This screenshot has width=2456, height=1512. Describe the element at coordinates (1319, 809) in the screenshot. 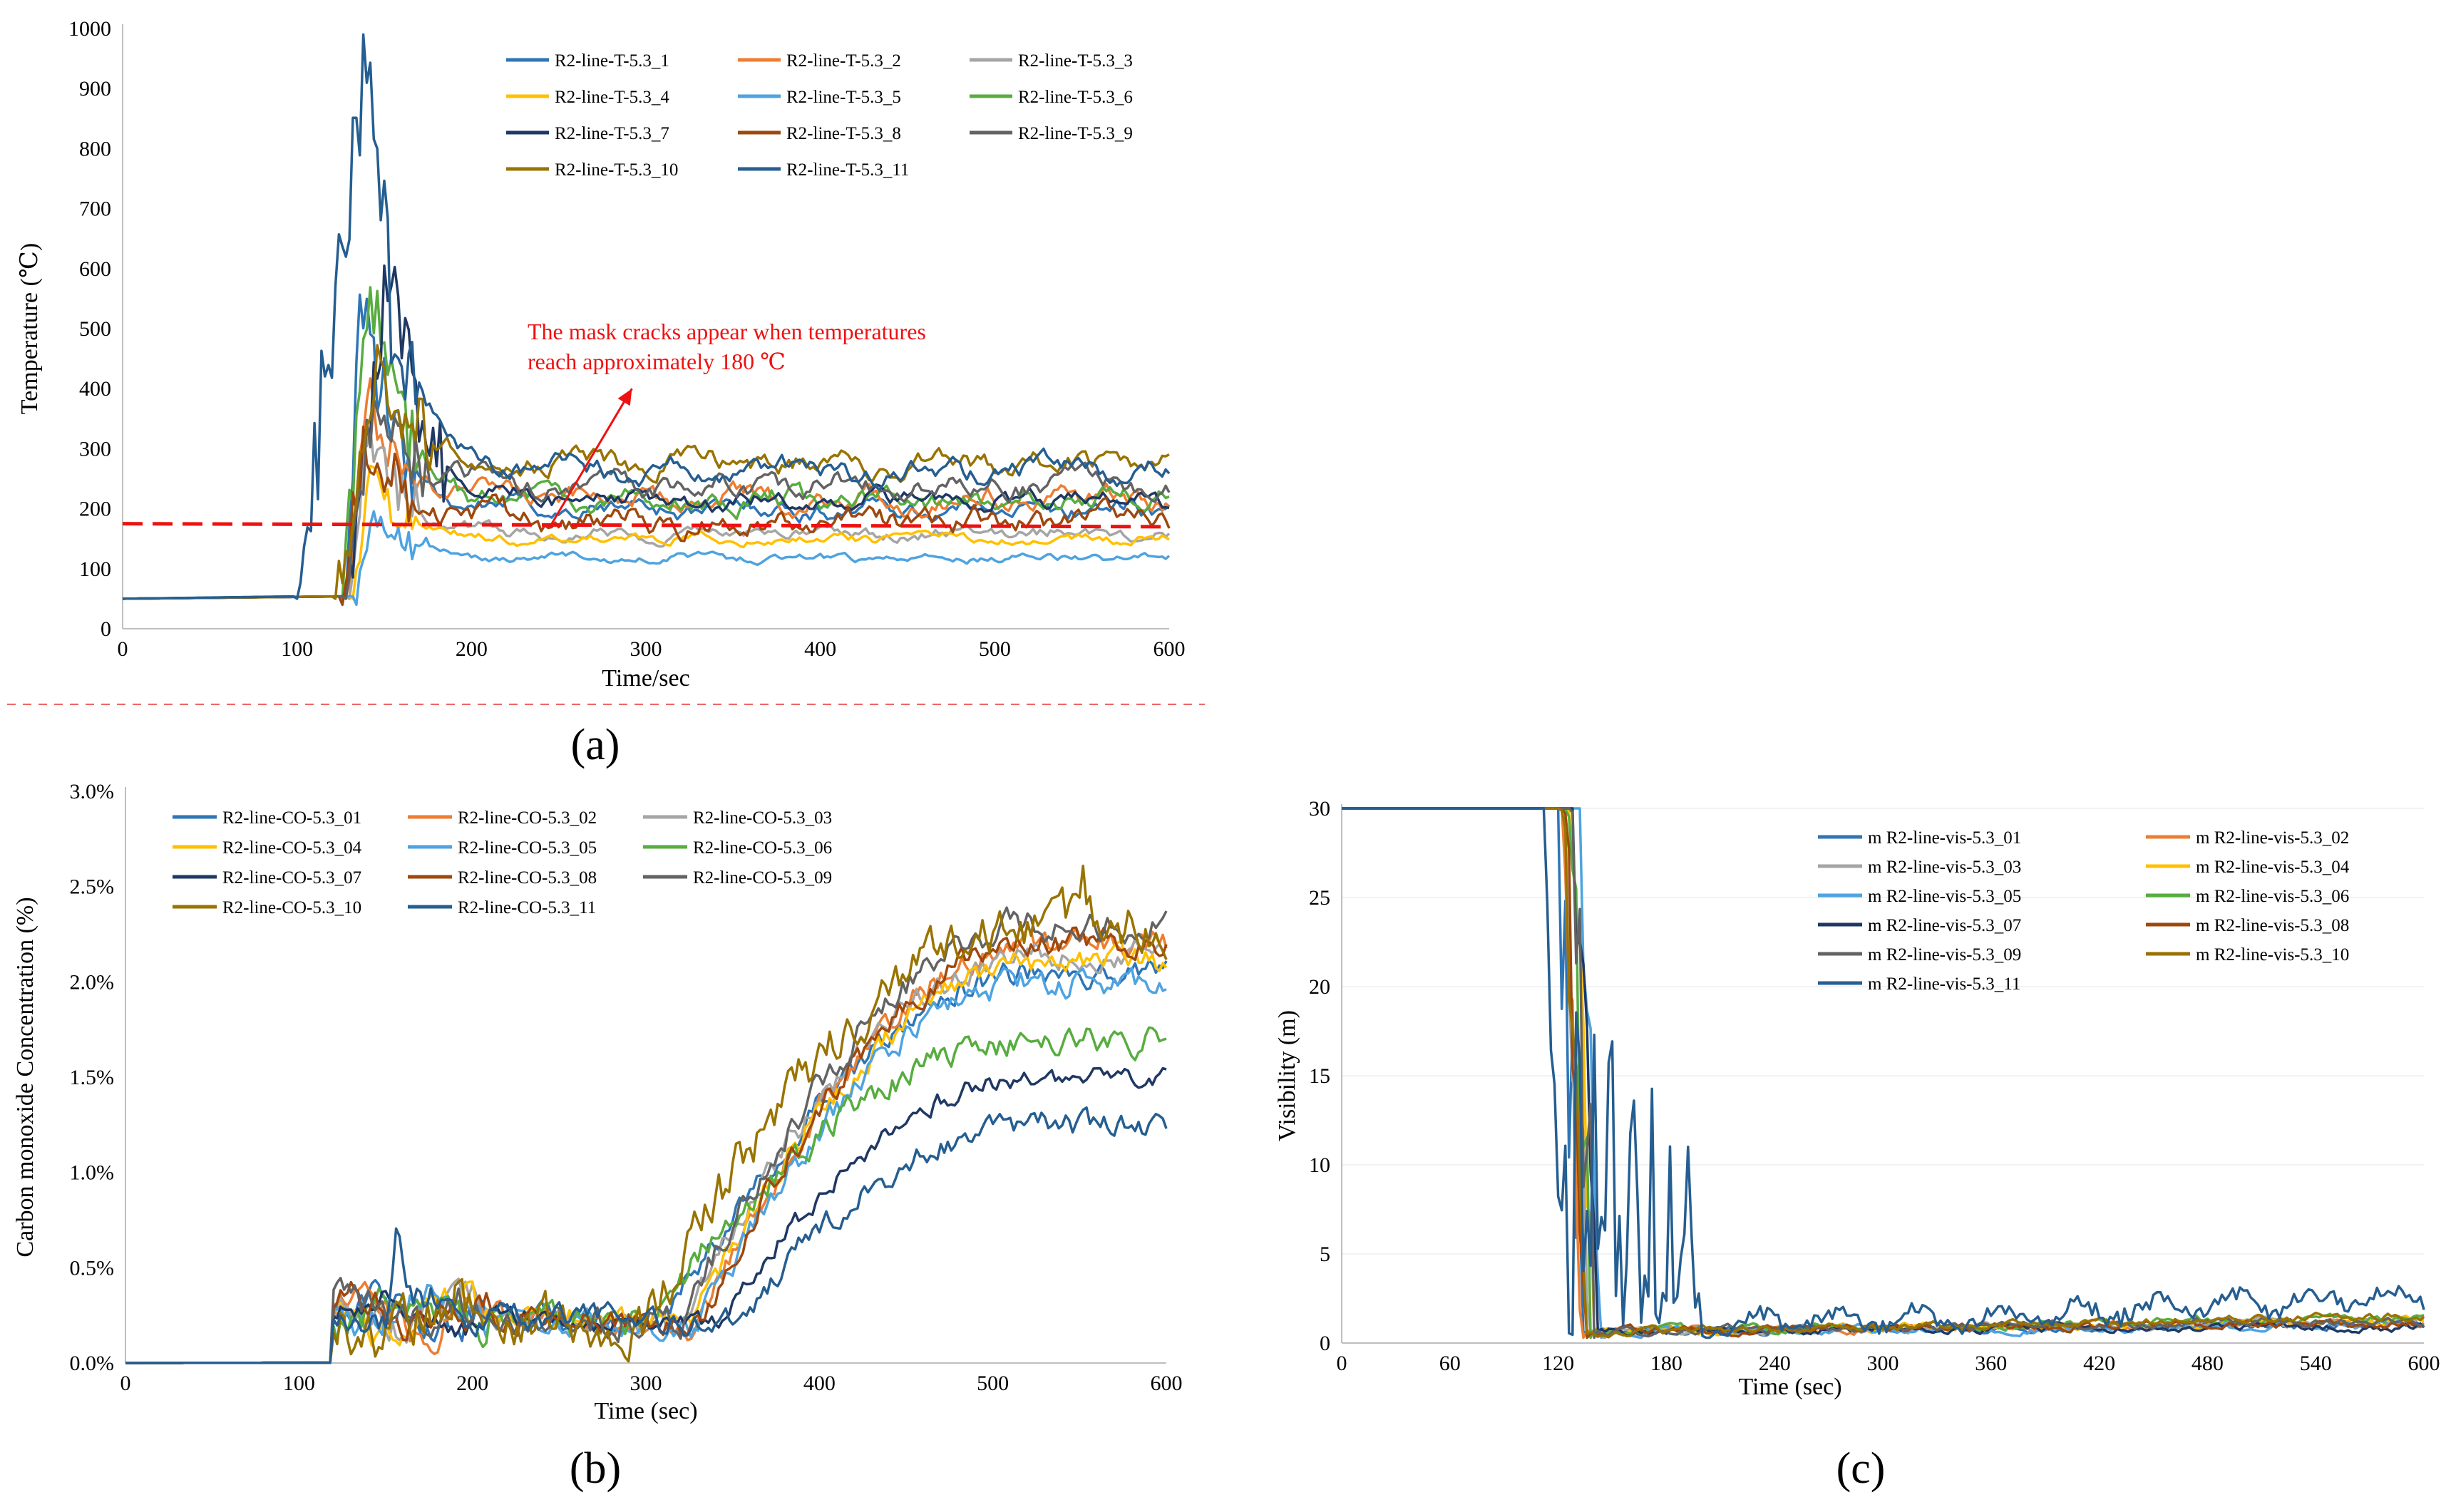

I see `y-tick-label: 30` at that location.